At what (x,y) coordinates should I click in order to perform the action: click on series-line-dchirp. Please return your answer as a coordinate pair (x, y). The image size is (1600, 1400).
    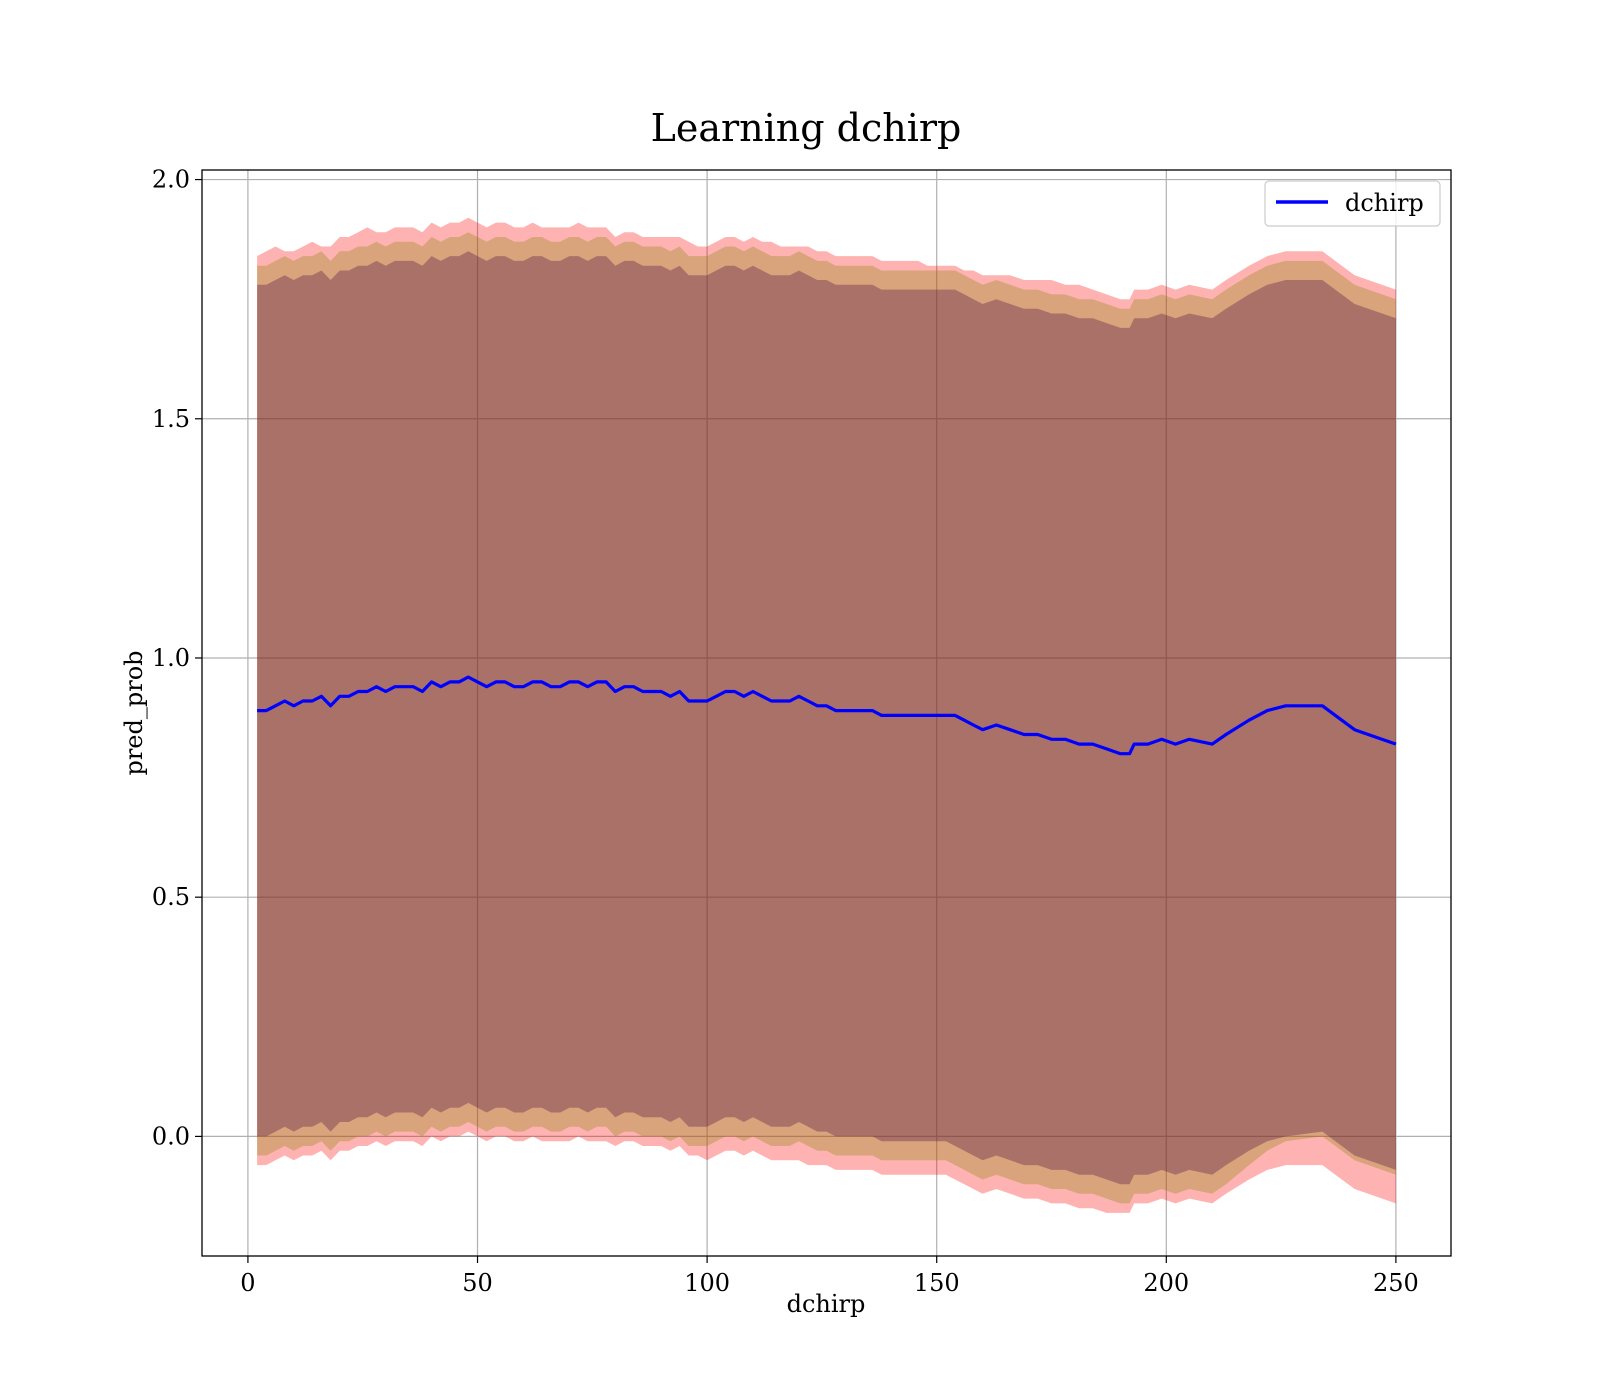
    Looking at the image, I should click on (827, 715).